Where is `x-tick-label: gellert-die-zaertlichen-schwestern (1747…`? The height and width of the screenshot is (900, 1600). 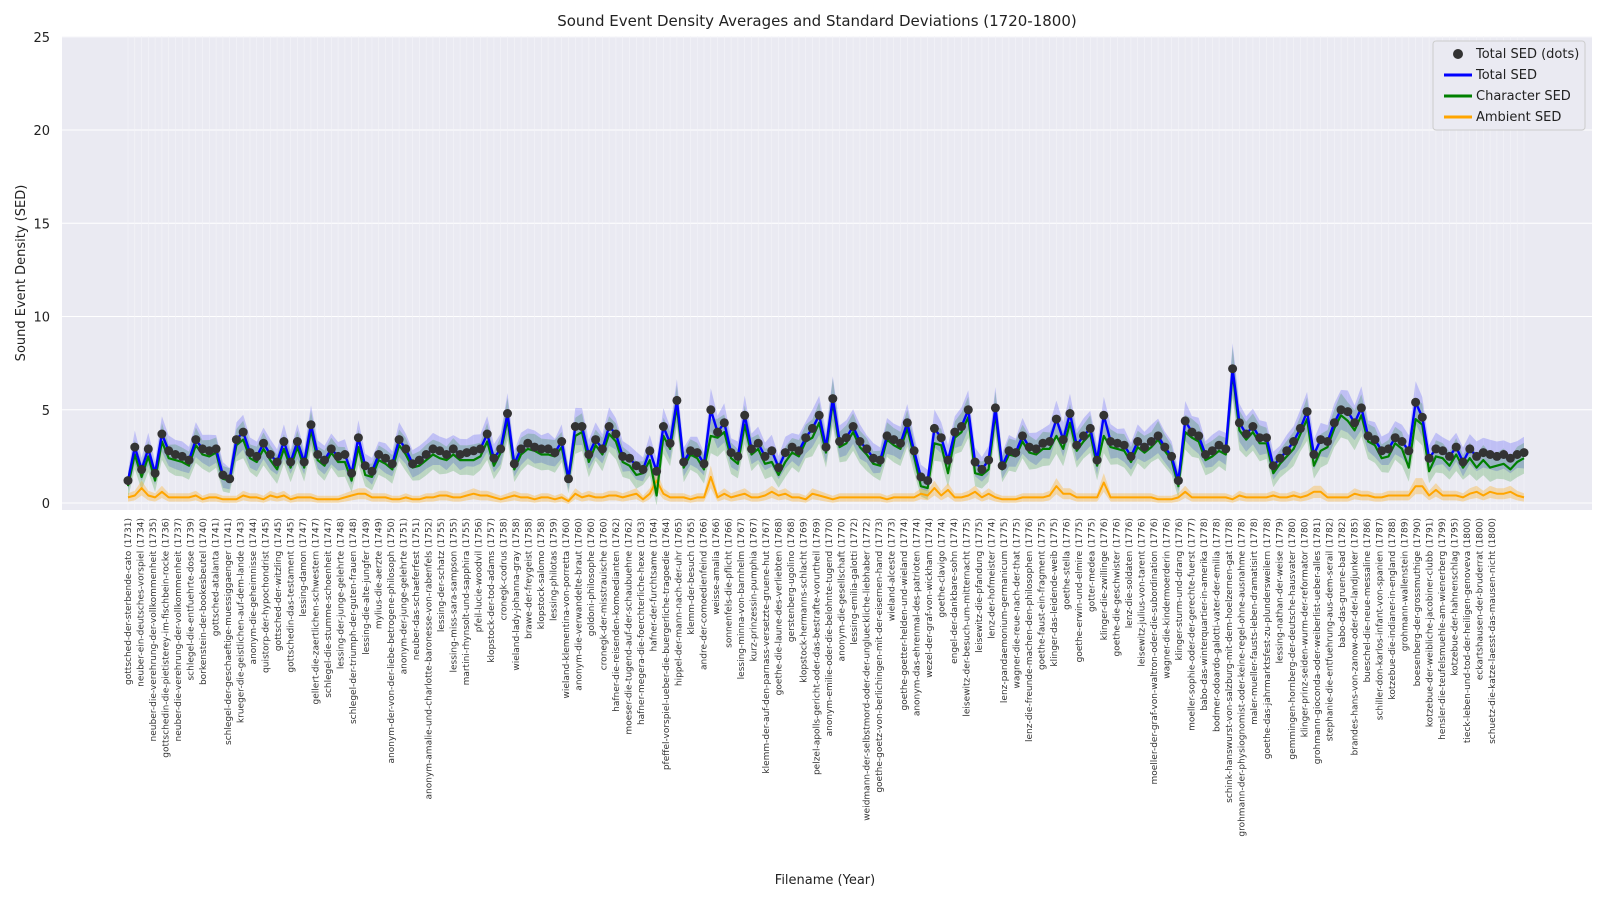 x-tick-label: gellert-die-zaertlichen-schwestern (1747… is located at coordinates (317, 611).